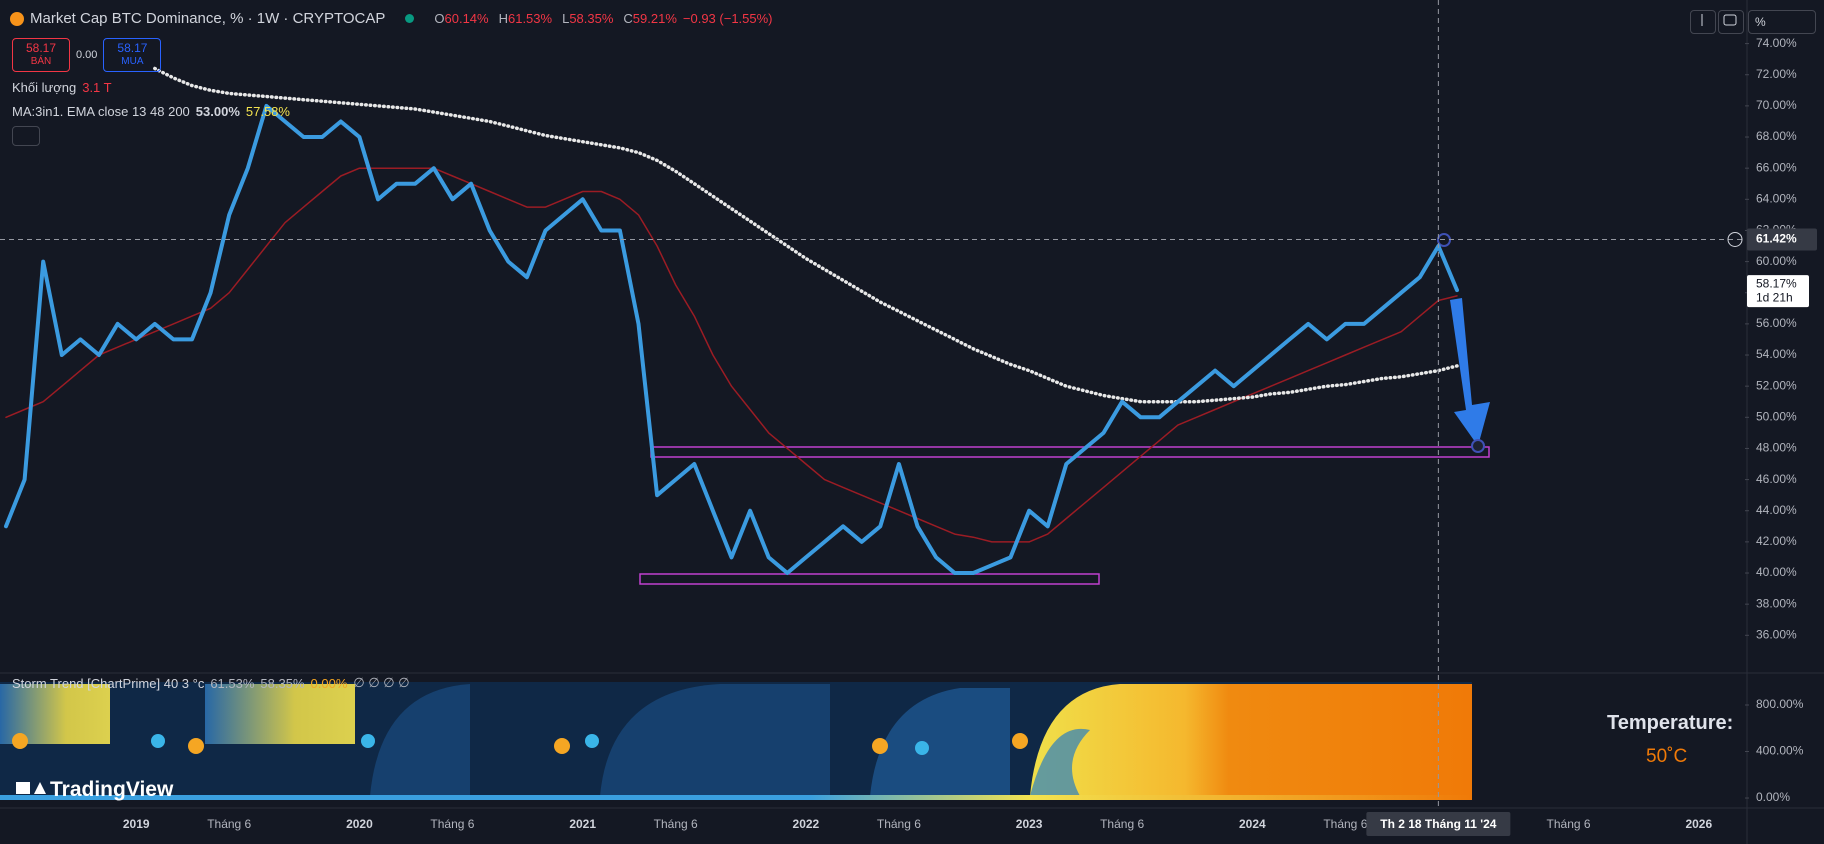 The height and width of the screenshot is (844, 1824). I want to click on spread: 0.00, so click(87, 55).